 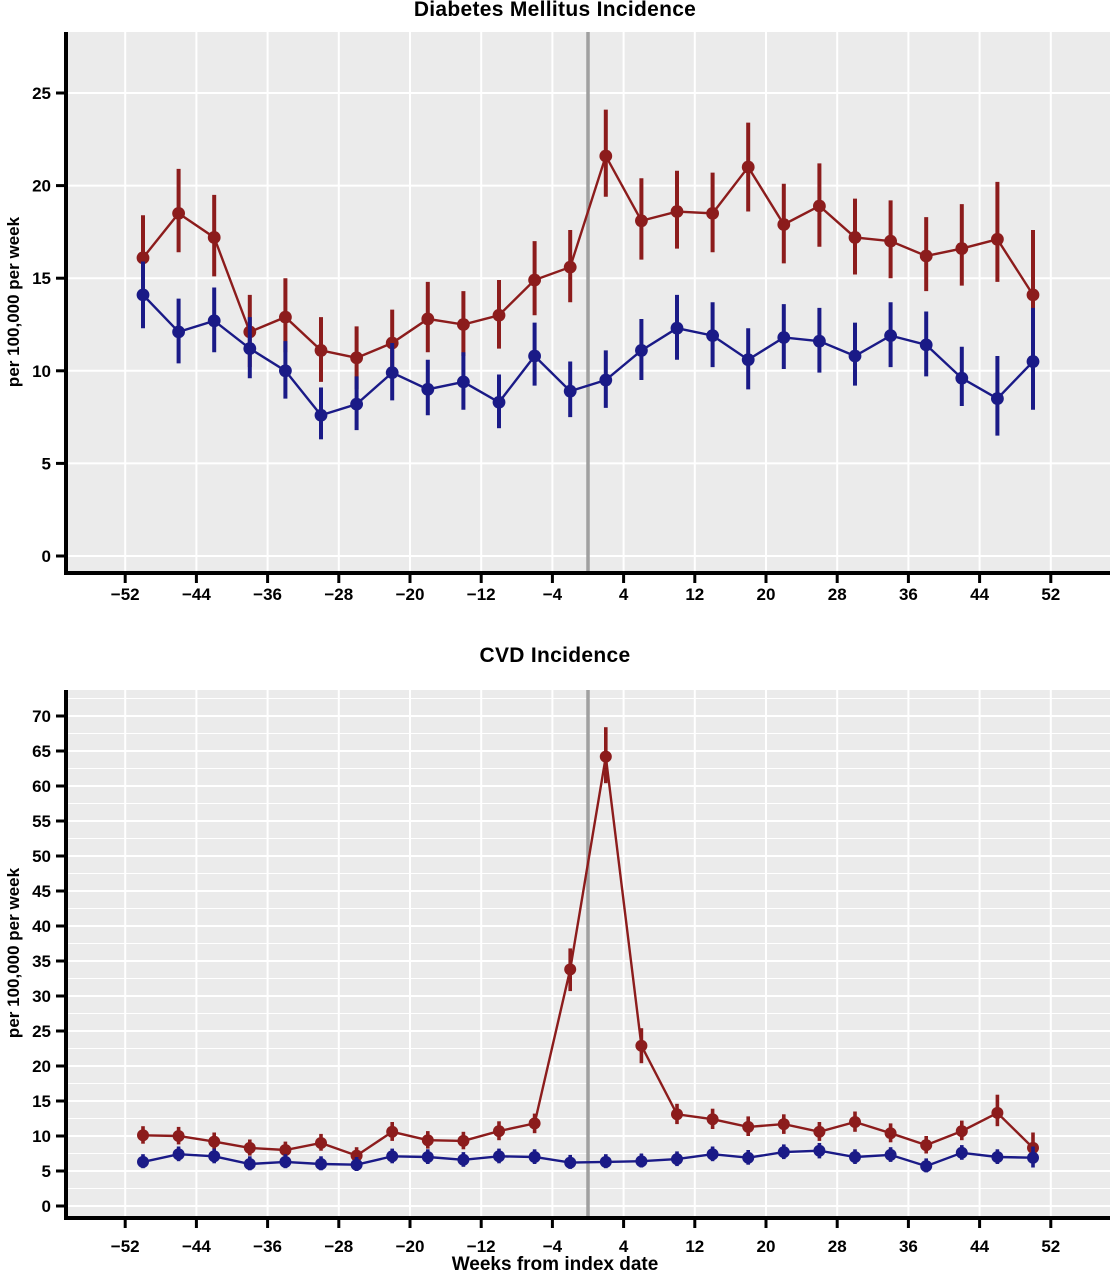 What do you see at coordinates (41, 278) in the screenshot?
I see `y-tick-label: 15` at bounding box center [41, 278].